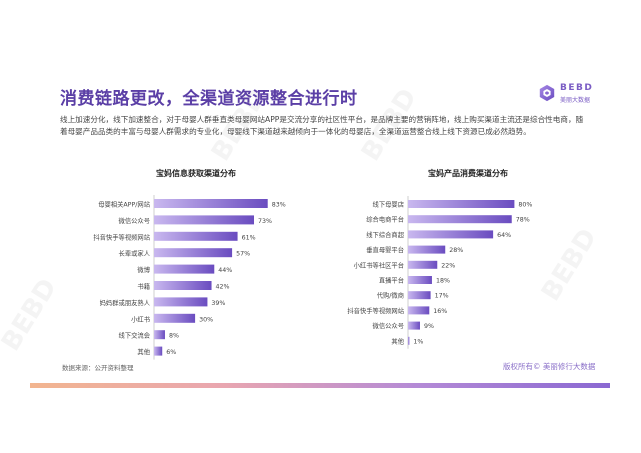 The width and height of the screenshot is (641, 453). Describe the element at coordinates (225, 270) in the screenshot. I see `data-label: 44%` at that location.